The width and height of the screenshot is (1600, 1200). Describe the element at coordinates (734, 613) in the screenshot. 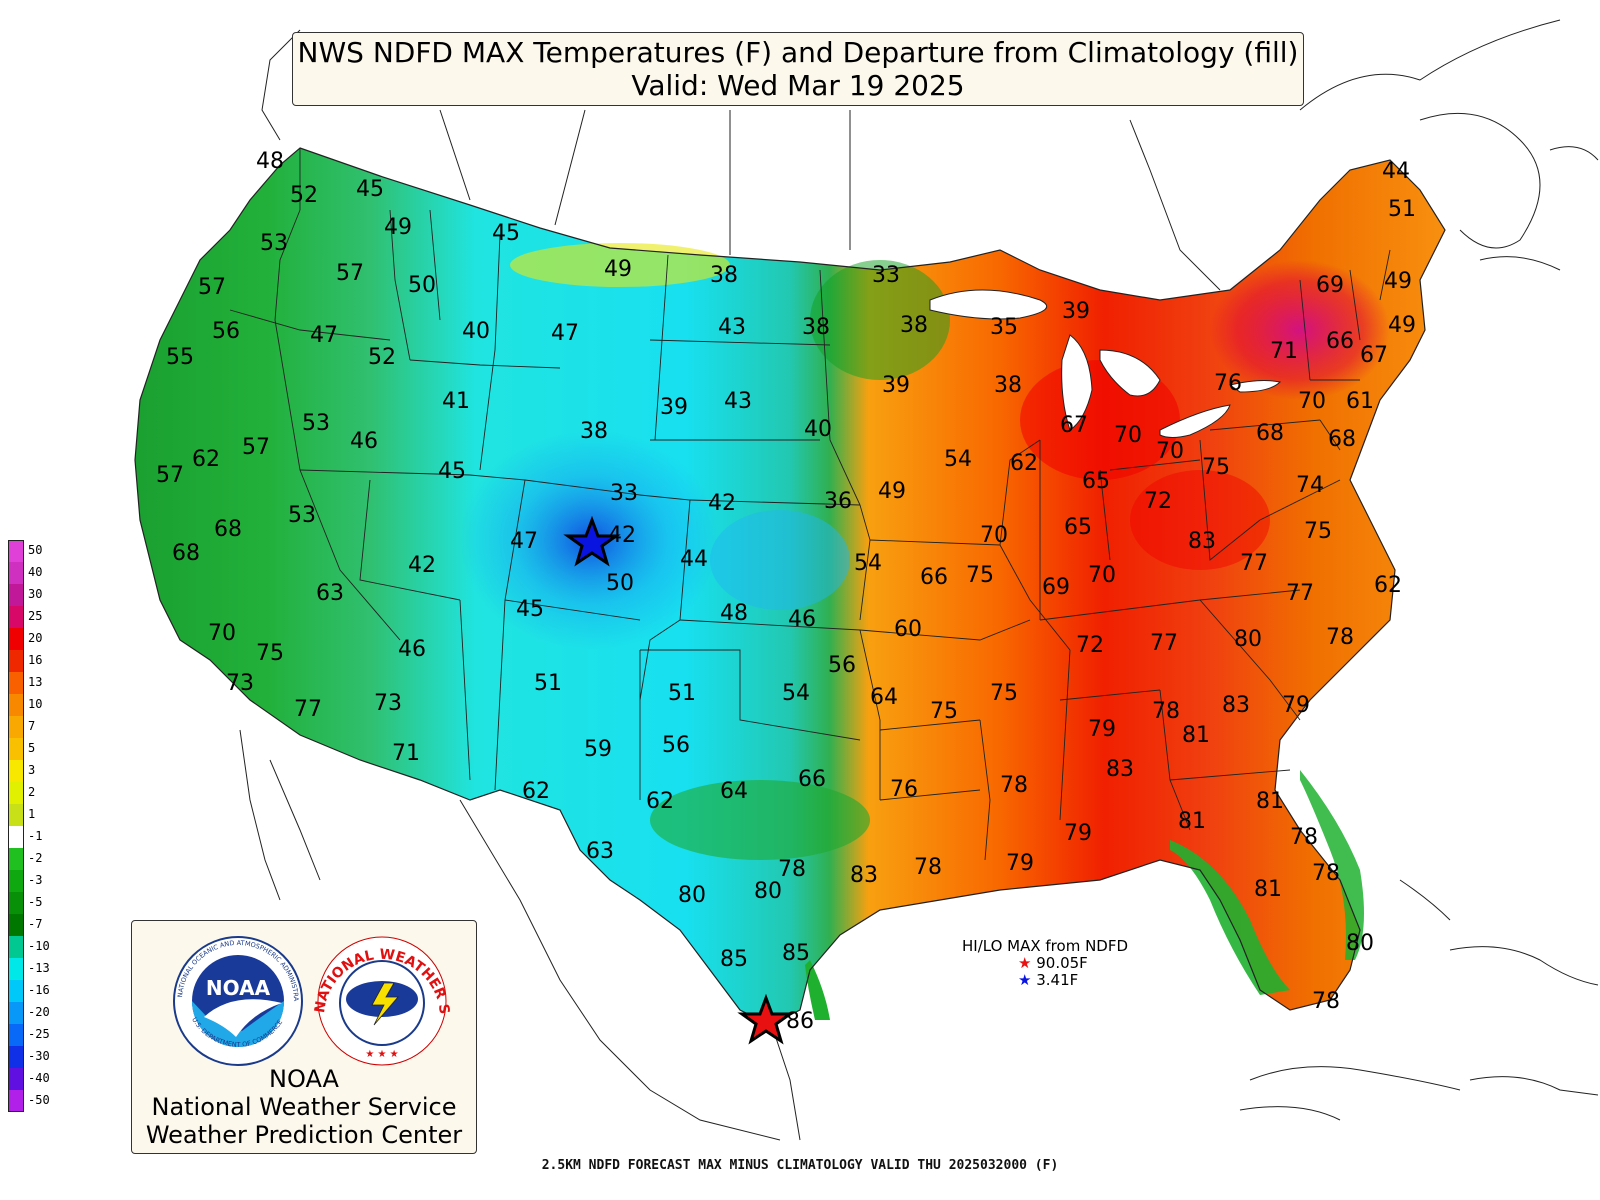

I see `temperature-label: 48` at that location.